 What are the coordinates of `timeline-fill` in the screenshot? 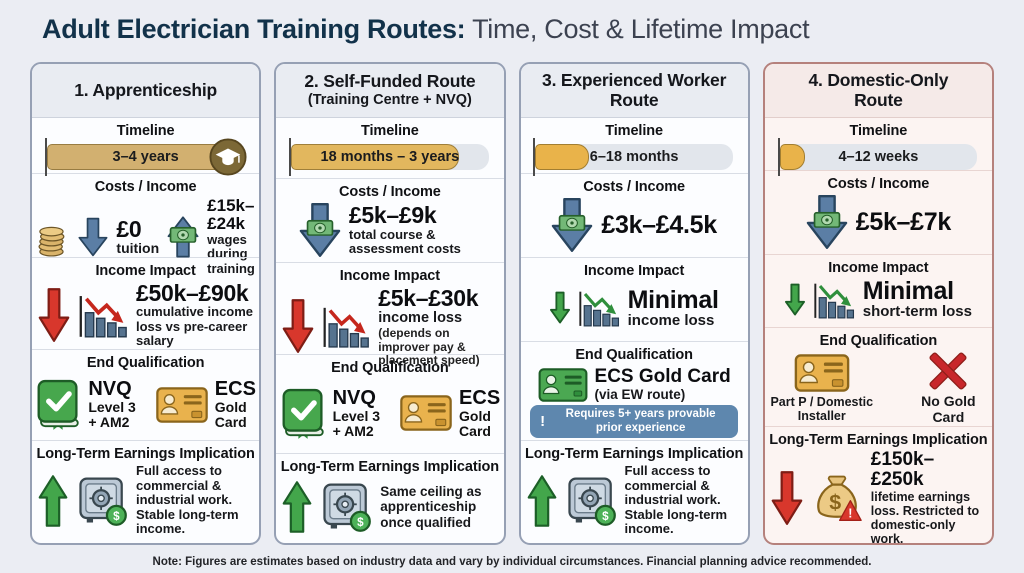 It's located at (375, 157).